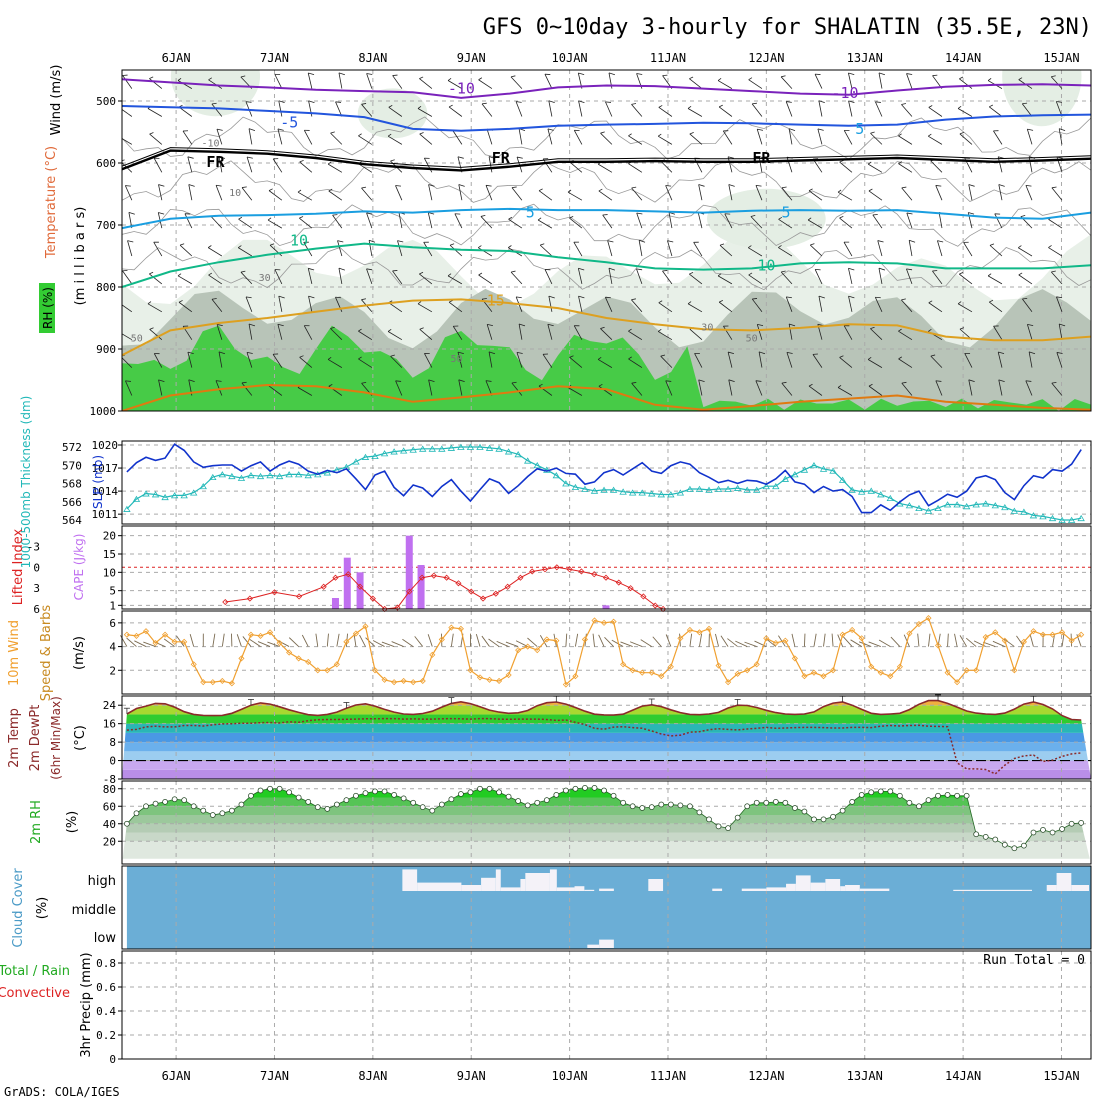 The width and height of the screenshot is (1100, 1100). Describe the element at coordinates (46, 653) in the screenshot. I see `wind-speed-axis-label: Speed & Barbs` at that location.